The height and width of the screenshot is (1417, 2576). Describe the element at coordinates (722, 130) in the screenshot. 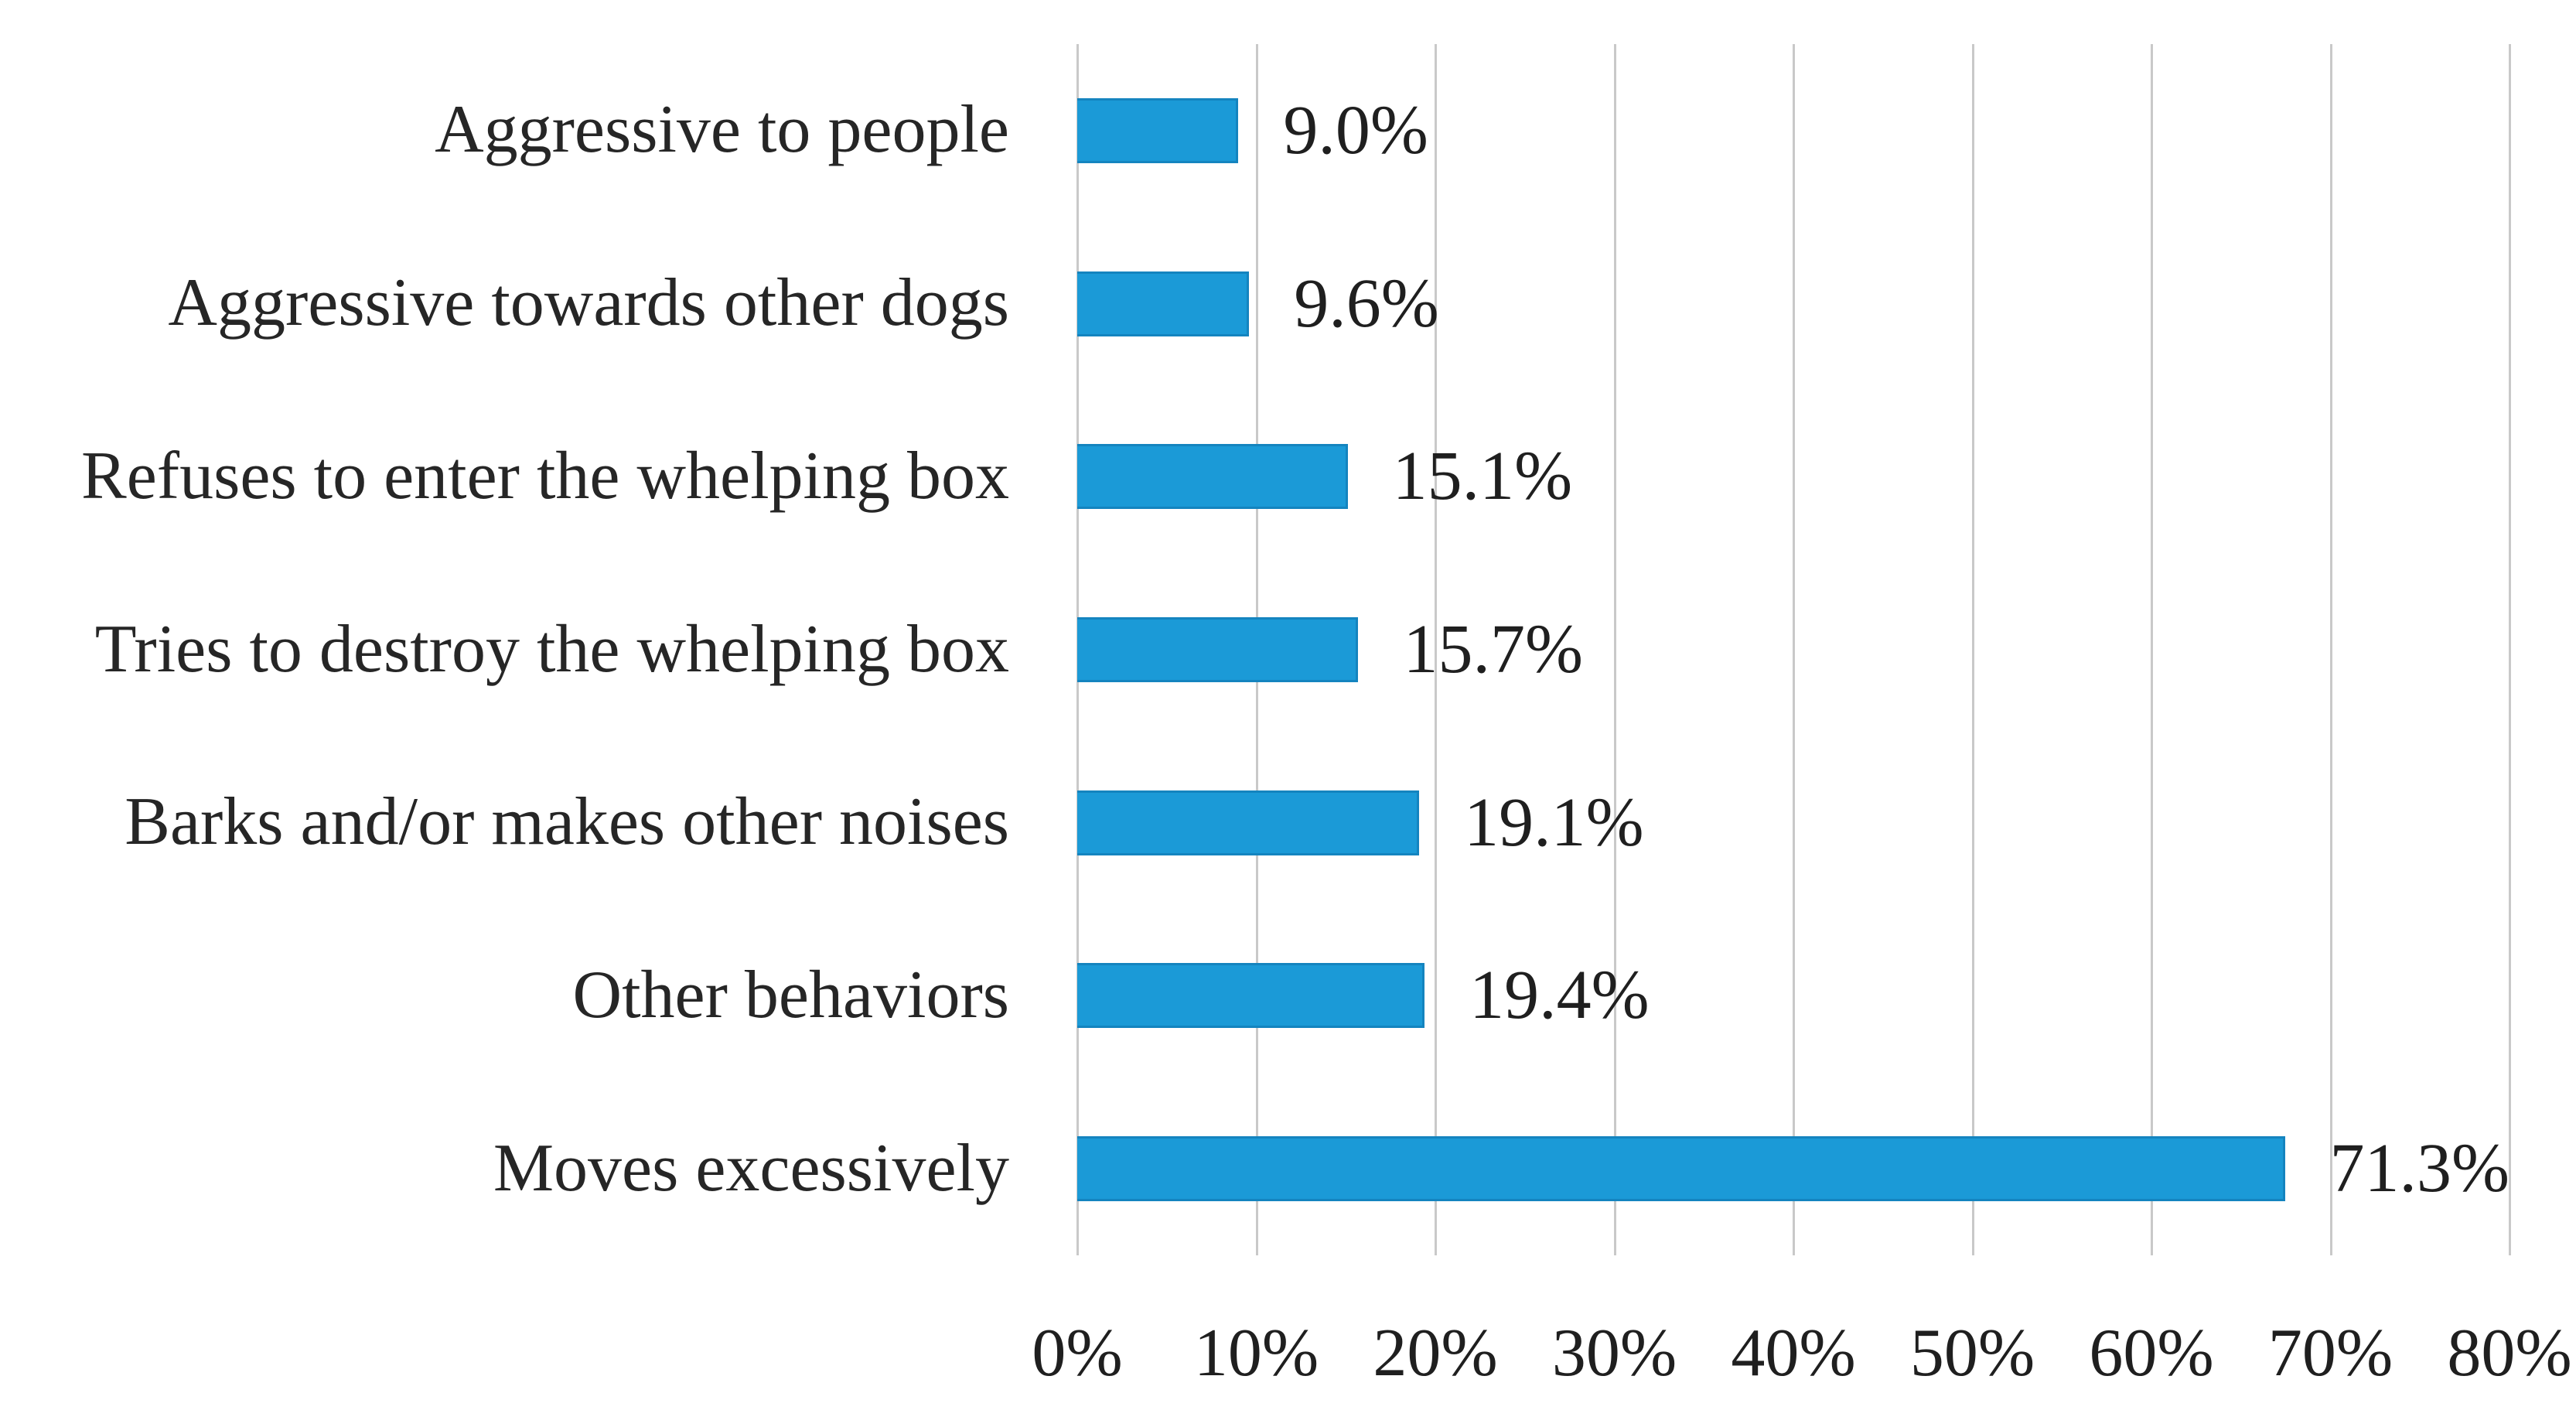

I see `category-label: Aggressive to people` at that location.